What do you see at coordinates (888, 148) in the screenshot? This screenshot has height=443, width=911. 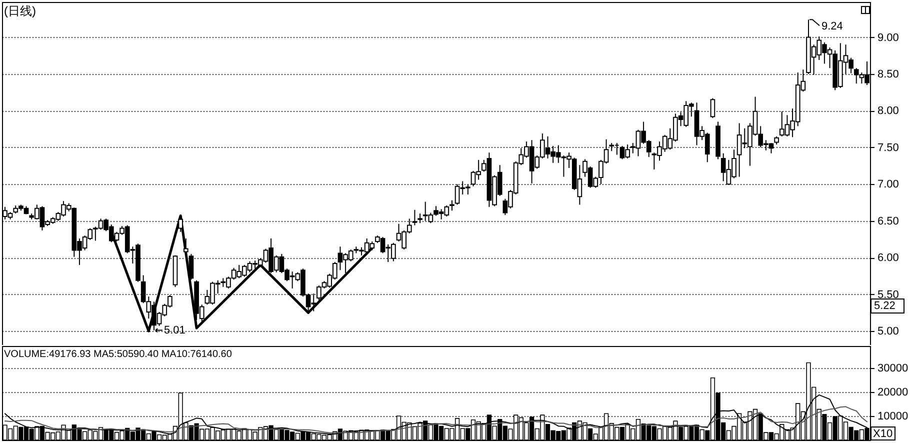 I see `y-tick-label: 7.50` at bounding box center [888, 148].